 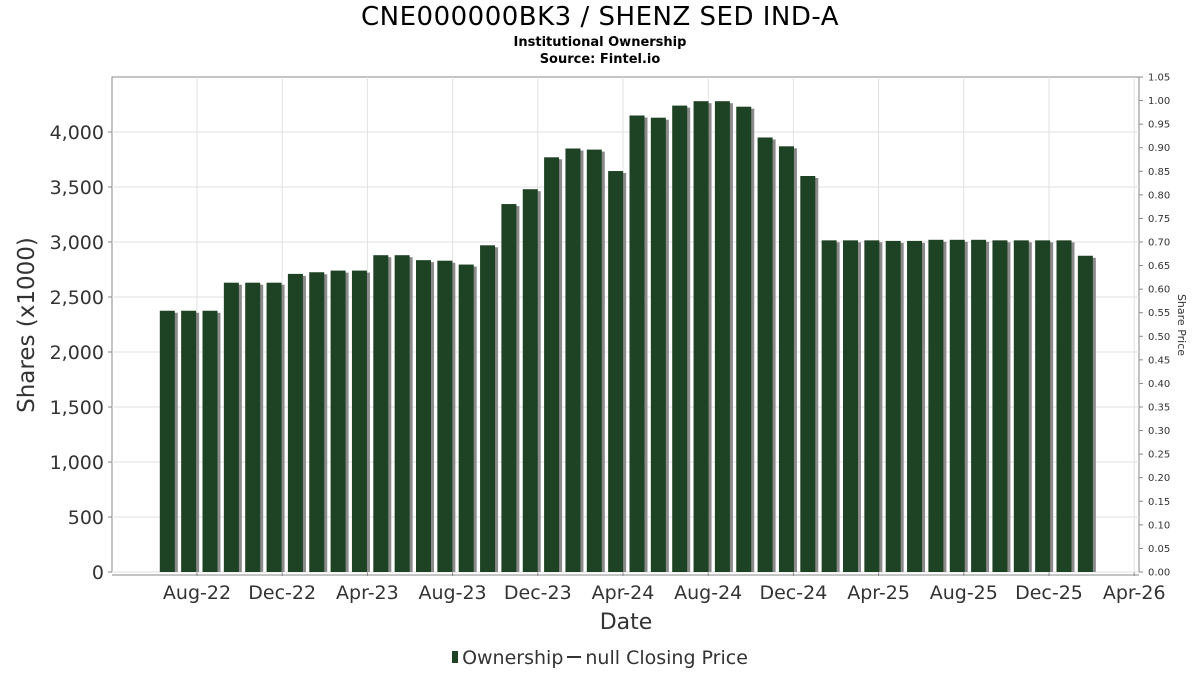 What do you see at coordinates (197, 593) in the screenshot?
I see `x-tick-label: Aug-22` at bounding box center [197, 593].